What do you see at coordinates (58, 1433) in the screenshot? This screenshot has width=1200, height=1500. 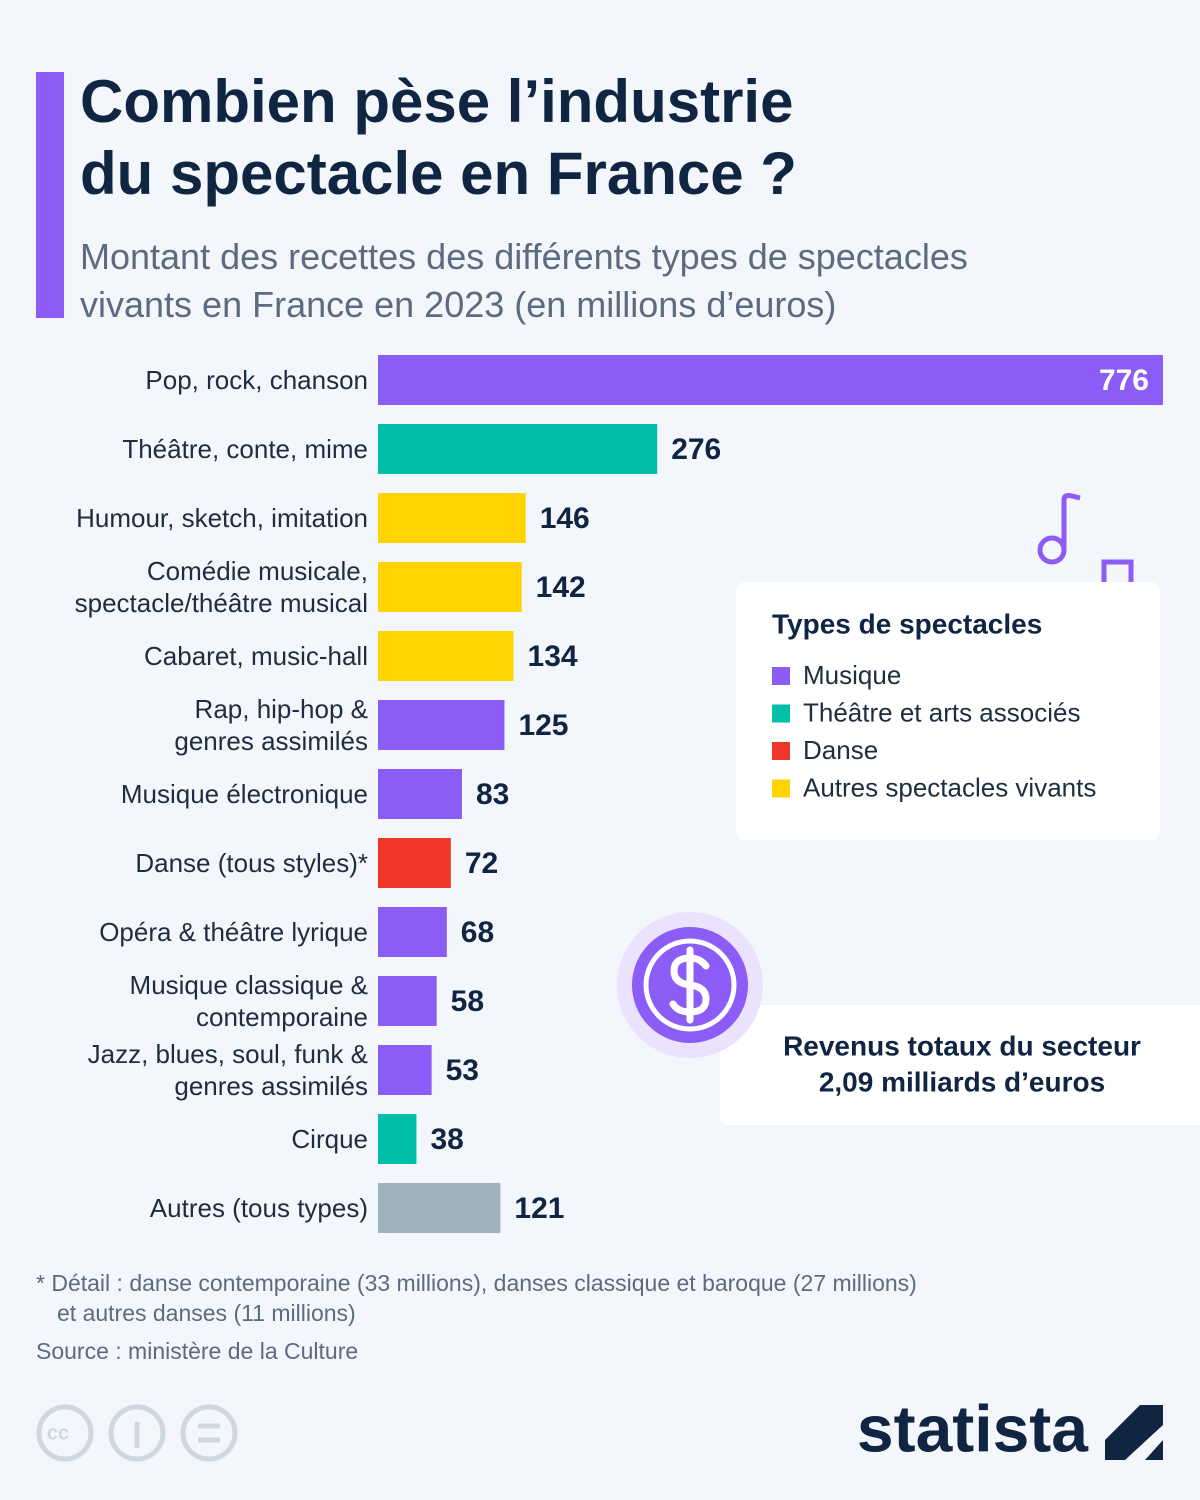 I see `cc-mark: cc` at bounding box center [58, 1433].